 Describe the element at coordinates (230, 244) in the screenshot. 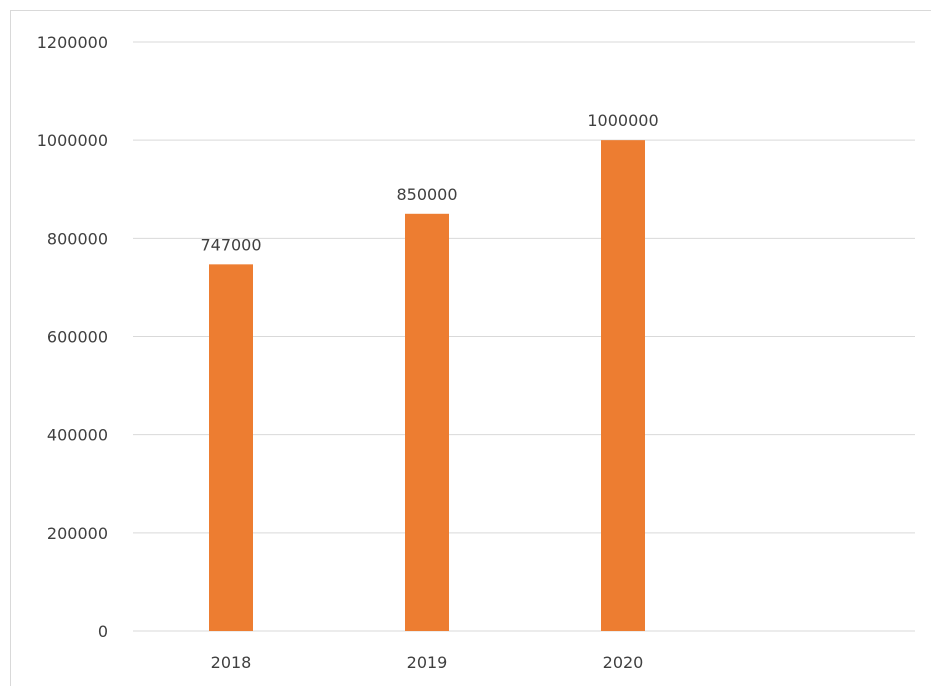

I see `data-label-2018: 747000` at that location.